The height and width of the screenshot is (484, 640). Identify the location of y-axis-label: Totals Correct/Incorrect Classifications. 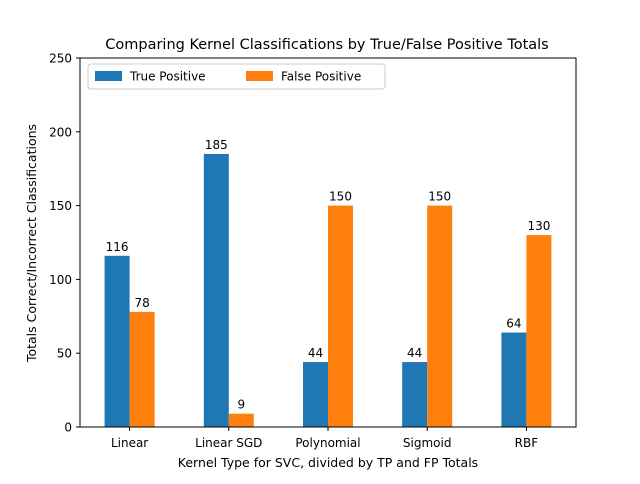
(31, 243).